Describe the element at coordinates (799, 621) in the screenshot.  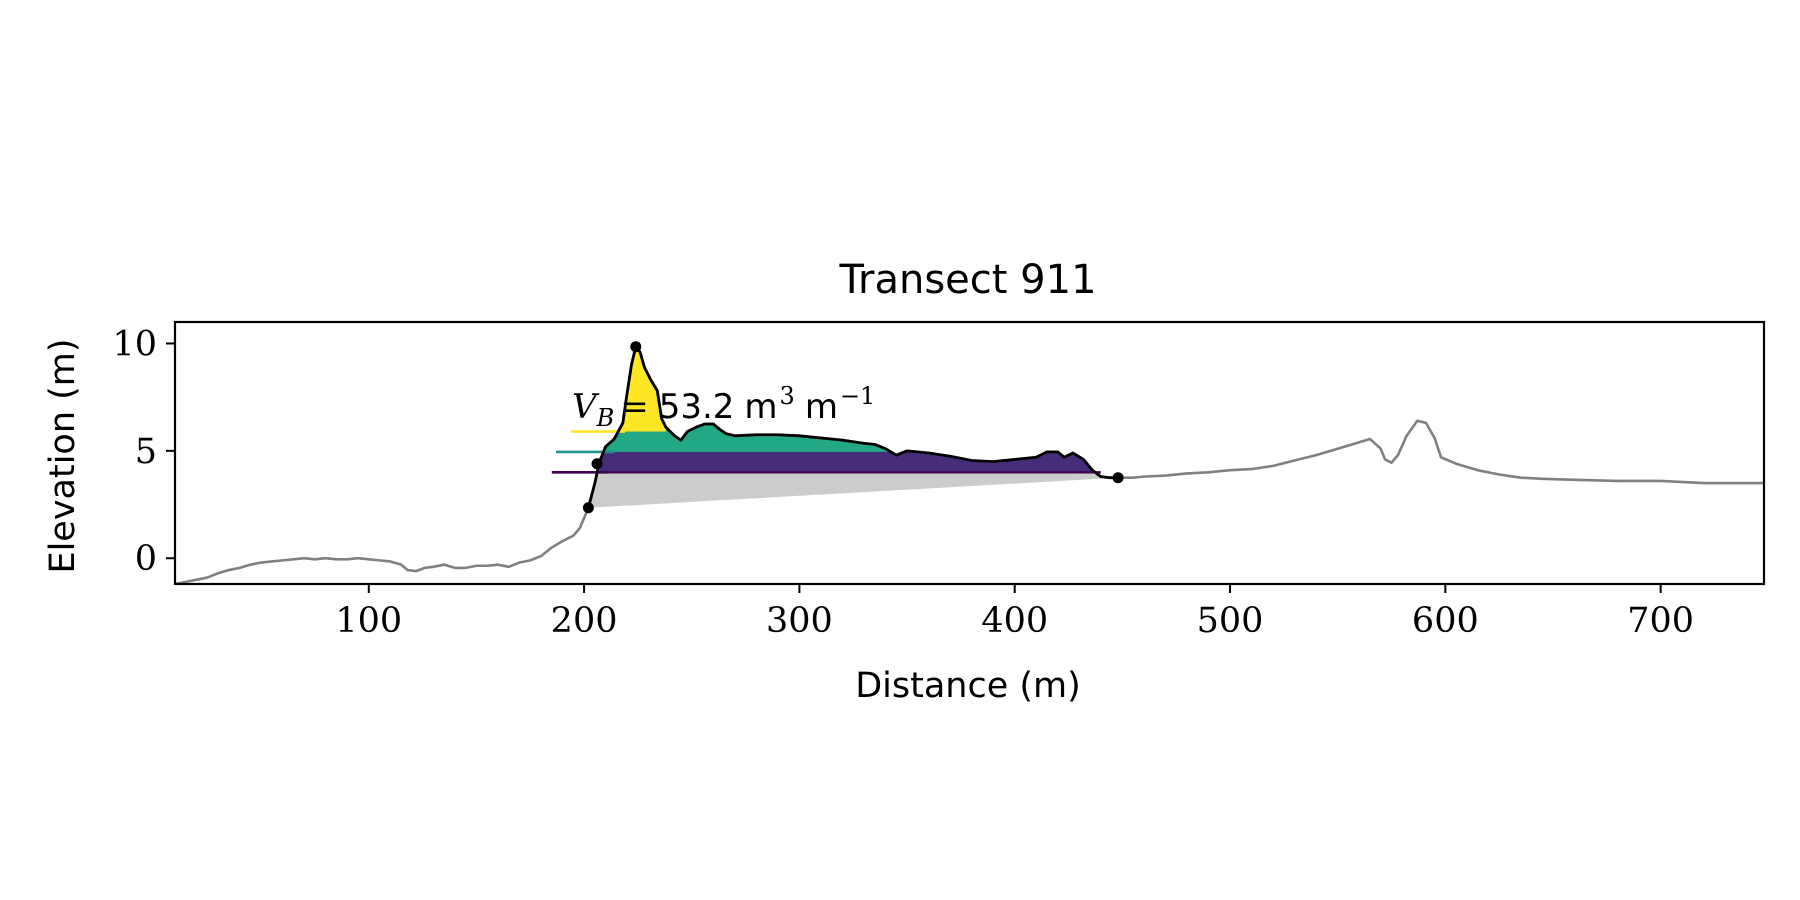
I see `x-tick-label: 300` at that location.